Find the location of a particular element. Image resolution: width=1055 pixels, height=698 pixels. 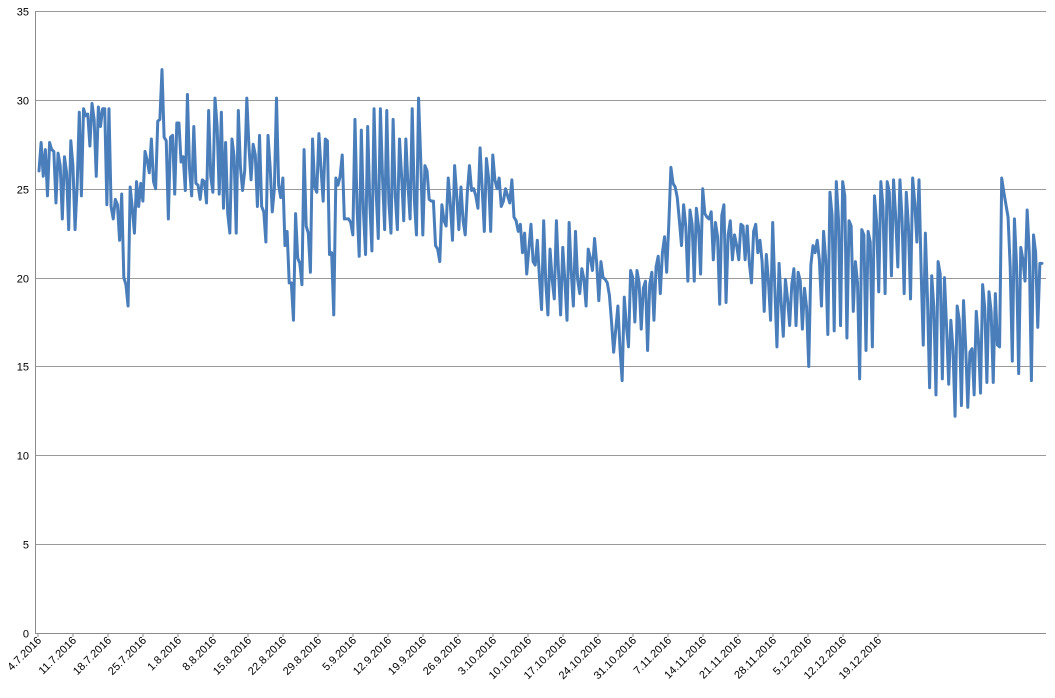

x-tick-label: 29.8.2016 is located at coordinates (302, 656).